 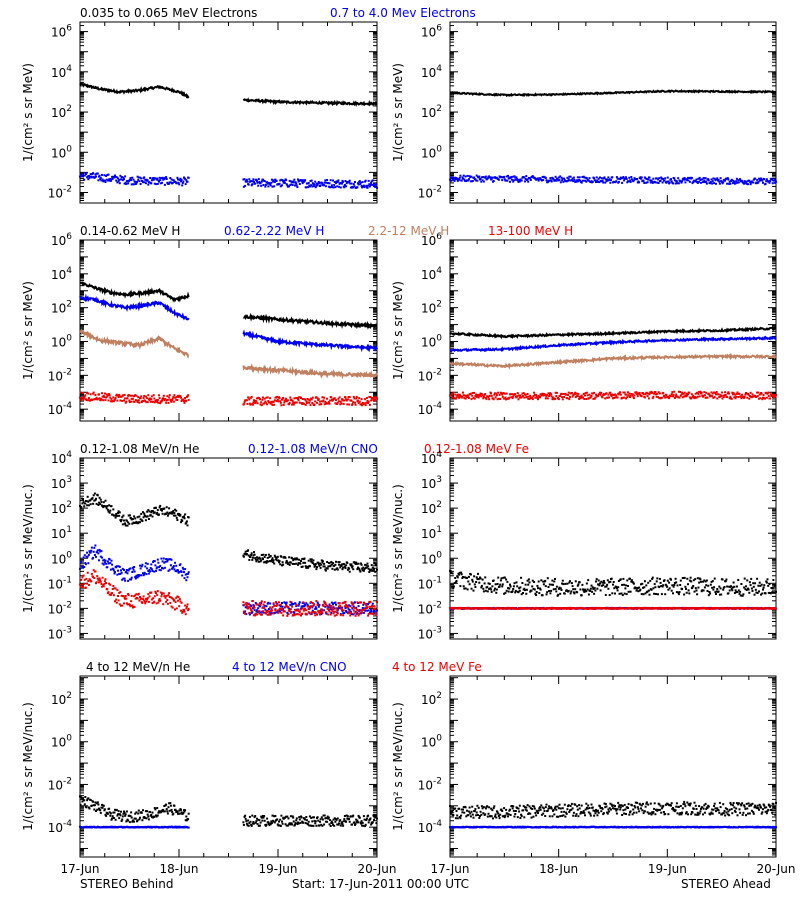 I want to click on legend-label: 13-100 MeV H, so click(x=530, y=231).